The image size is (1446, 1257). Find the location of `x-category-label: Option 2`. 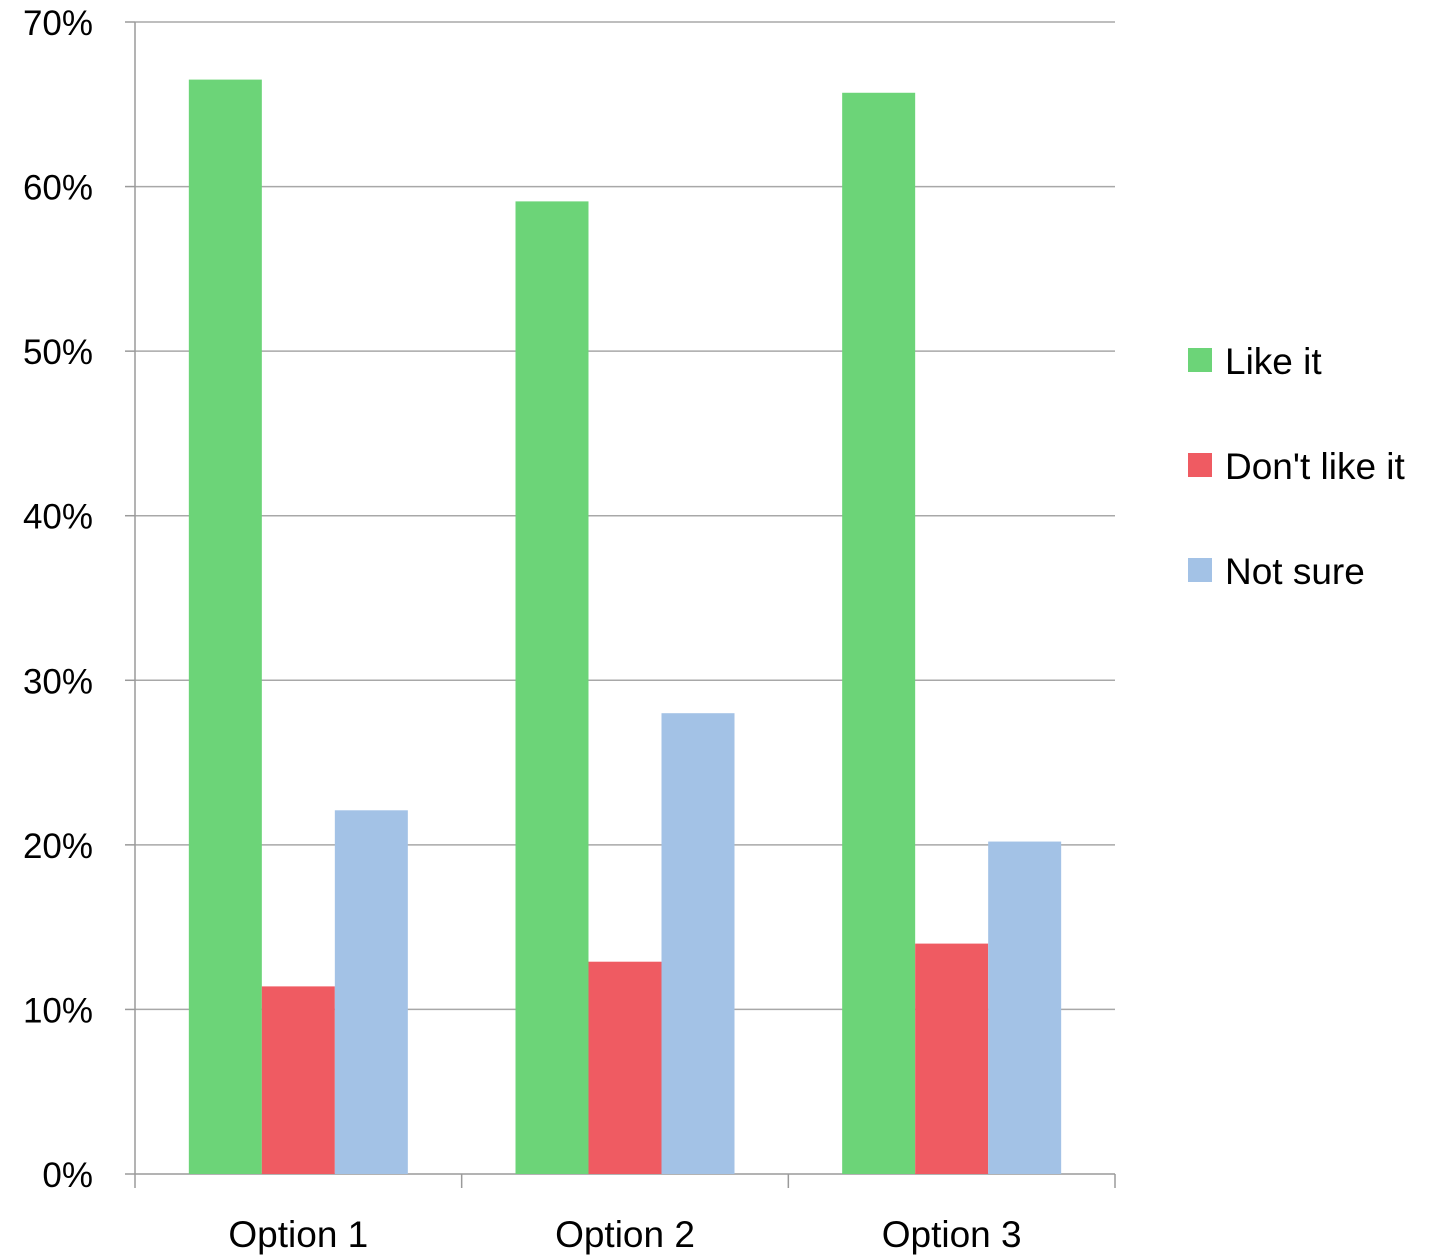

x-category-label: Option 2 is located at coordinates (625, 1234).